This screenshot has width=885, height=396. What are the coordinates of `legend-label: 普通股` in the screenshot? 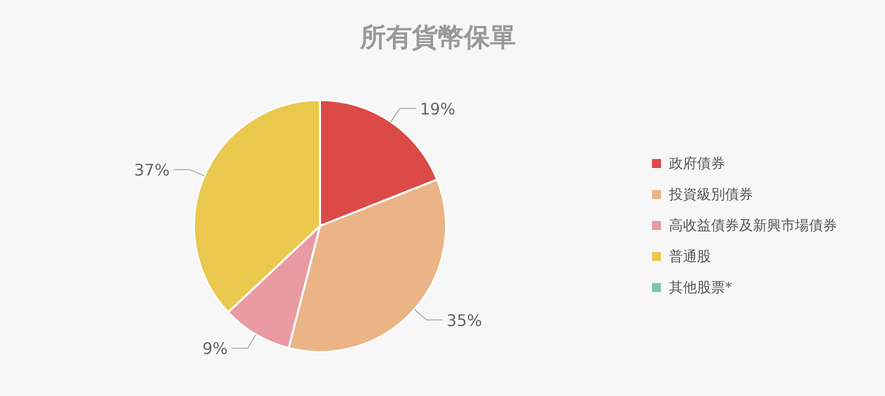 It's located at (690, 256).